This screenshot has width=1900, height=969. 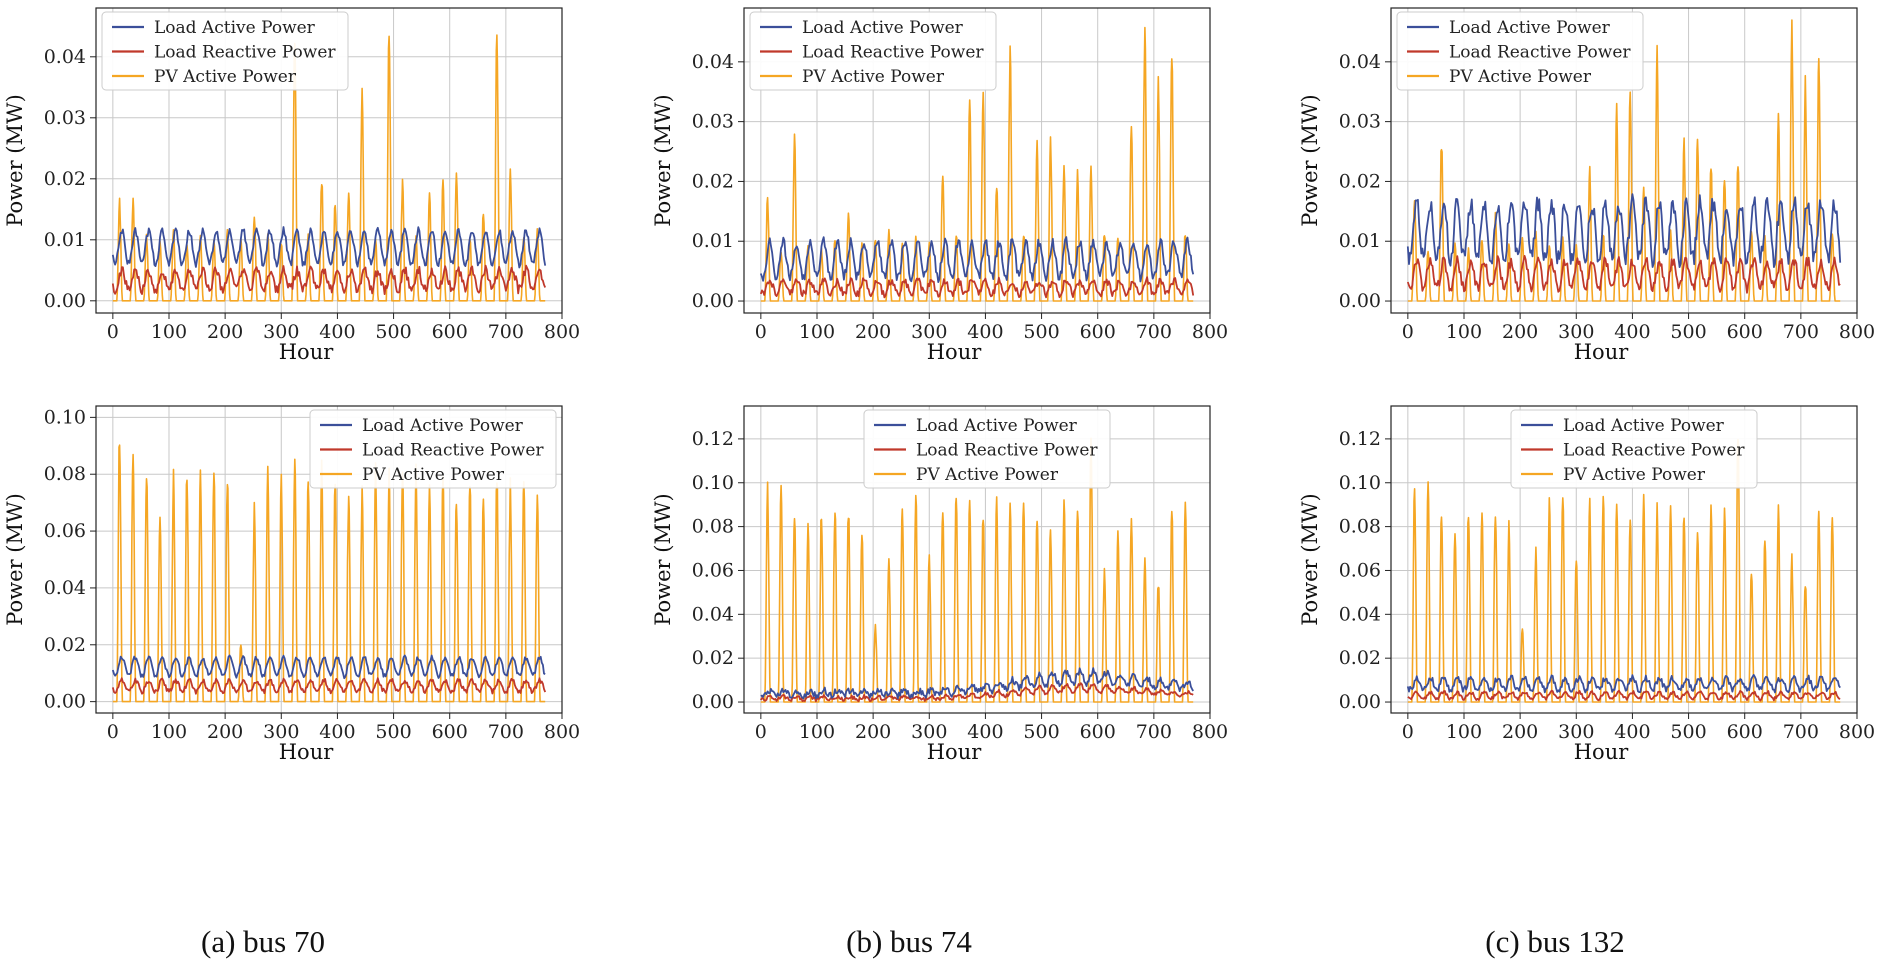 I want to click on caption-bus-132: (c) bus 132, so click(x=1554, y=941).